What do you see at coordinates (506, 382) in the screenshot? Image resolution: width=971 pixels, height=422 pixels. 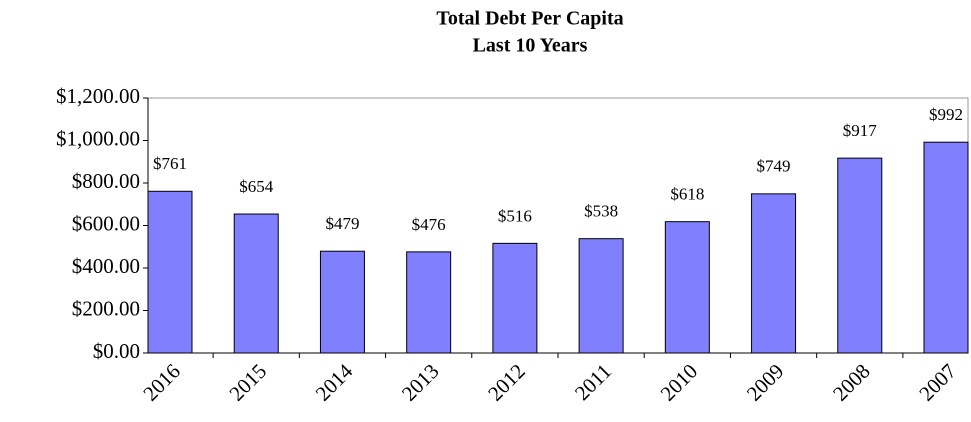 I see `x-tick-label: 2012` at bounding box center [506, 382].